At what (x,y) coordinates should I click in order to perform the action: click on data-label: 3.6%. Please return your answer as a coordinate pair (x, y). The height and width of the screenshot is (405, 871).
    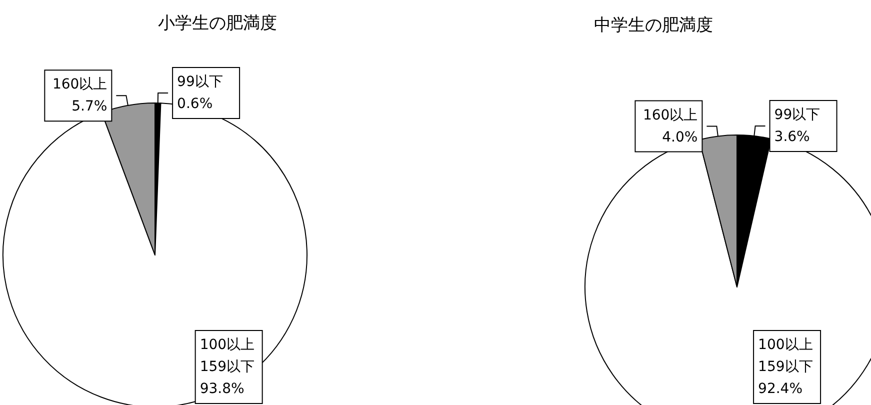
    Looking at the image, I should click on (792, 137).